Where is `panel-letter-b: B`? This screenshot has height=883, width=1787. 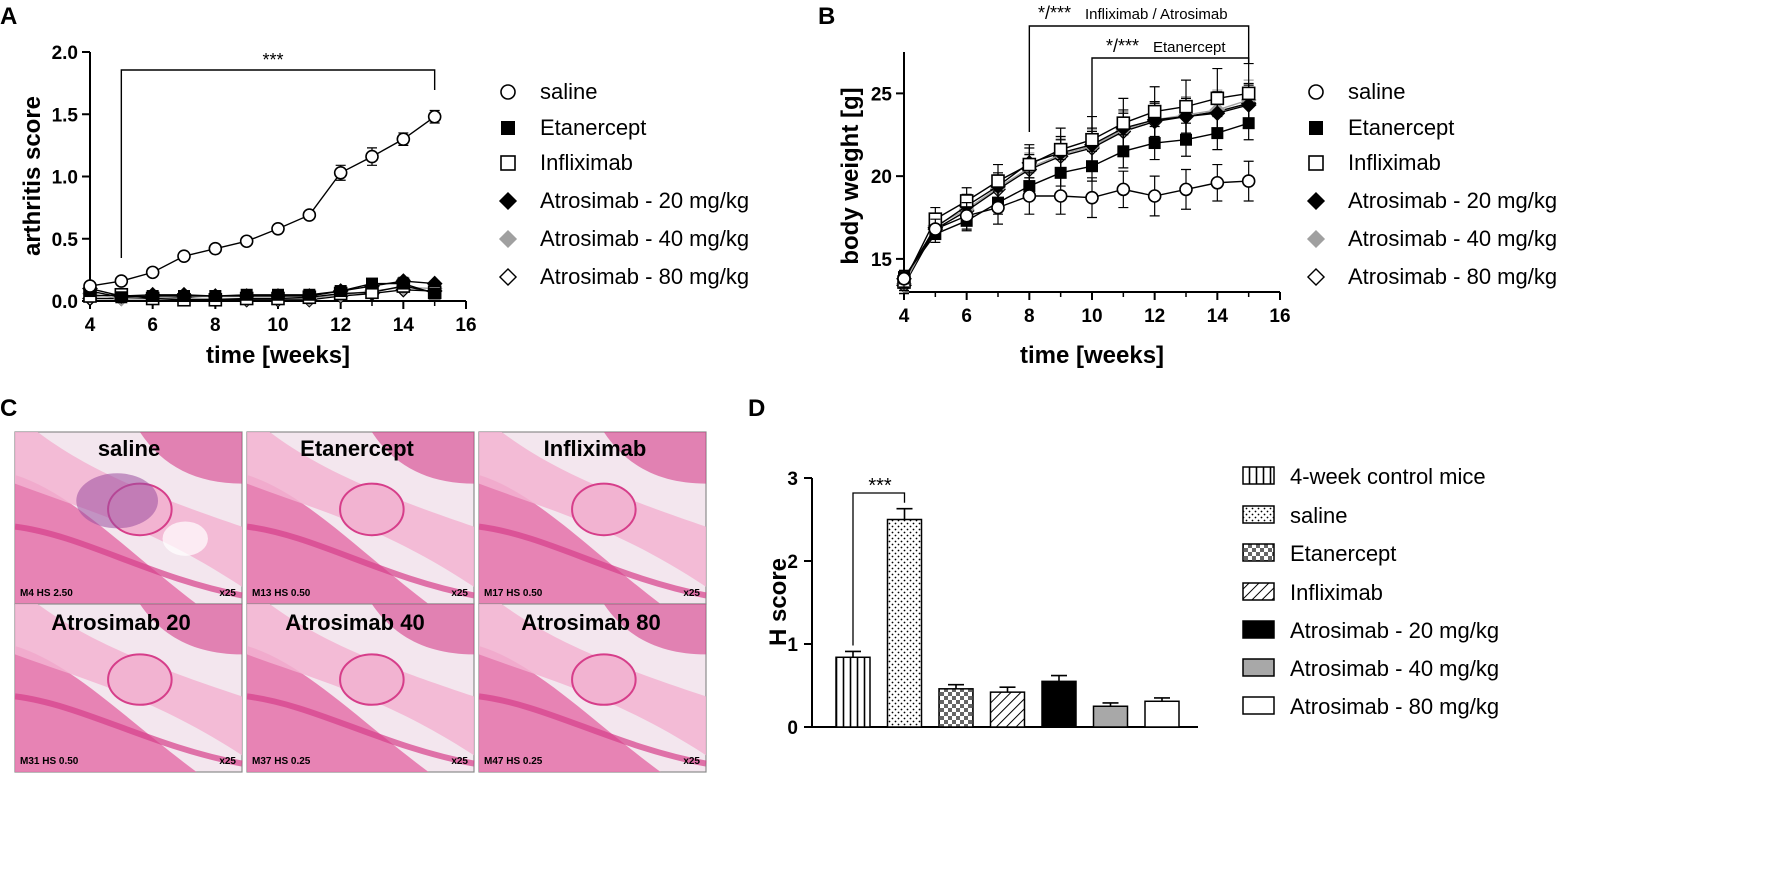
panel-letter-b: B is located at coordinates (826, 16).